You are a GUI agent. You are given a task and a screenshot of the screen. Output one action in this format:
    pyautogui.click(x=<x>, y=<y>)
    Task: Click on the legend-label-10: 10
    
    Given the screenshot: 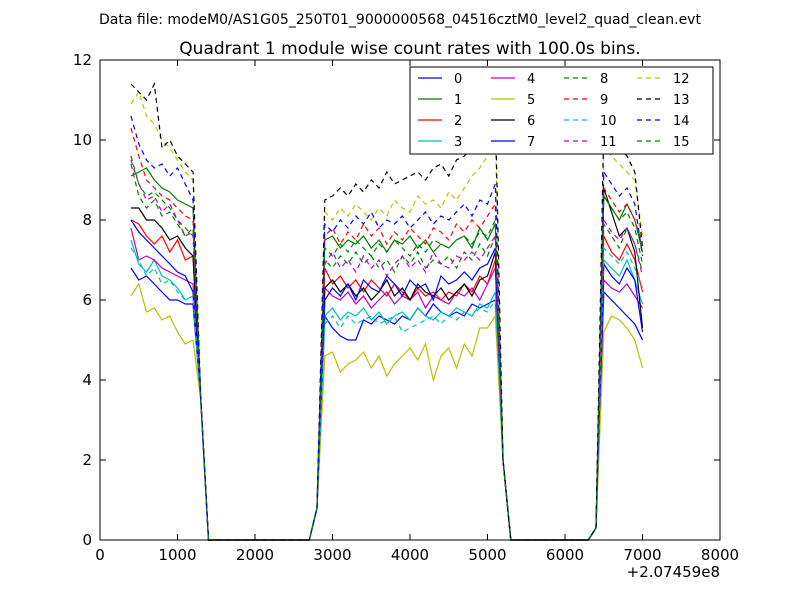 What is the action you would take?
    pyautogui.click(x=608, y=121)
    